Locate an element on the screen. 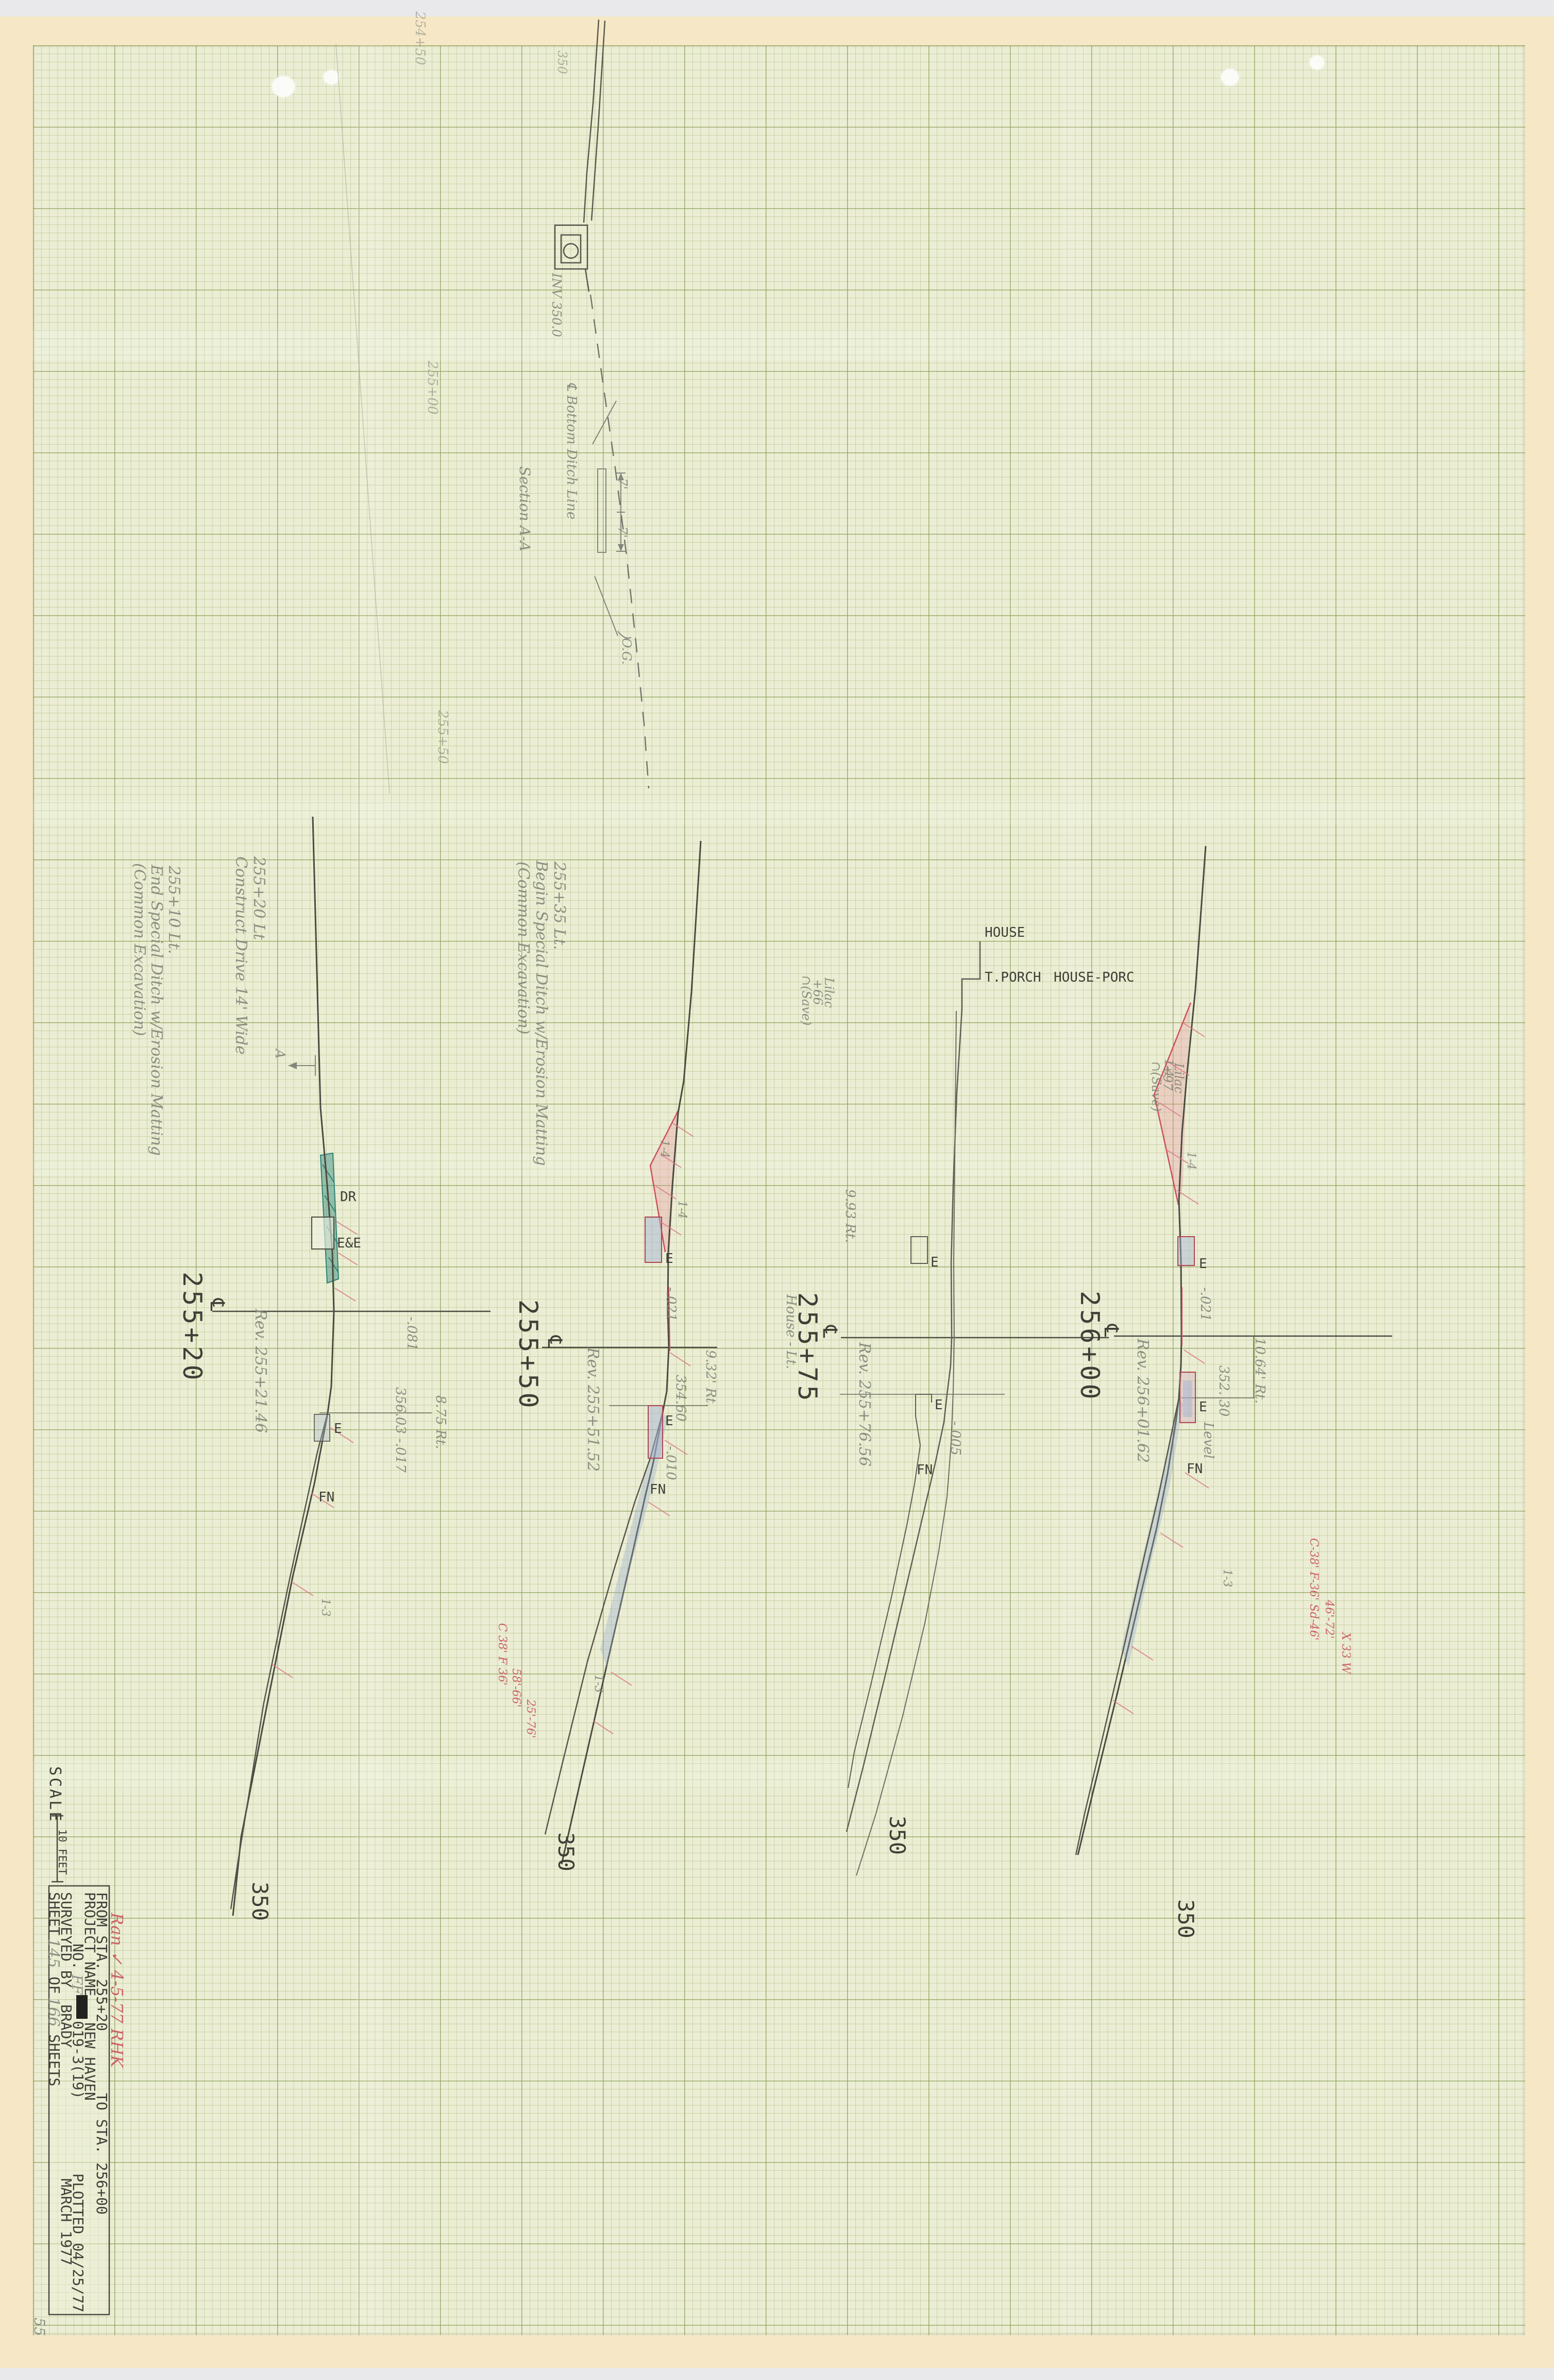 The width and height of the screenshot is (1554, 2380). sec25575-houseporc: HOUSE-PORC is located at coordinates (1094, 977).